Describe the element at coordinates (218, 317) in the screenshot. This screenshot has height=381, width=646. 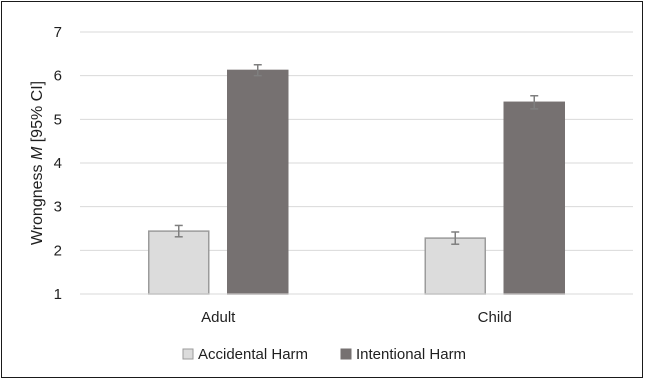
I see `x-category-label: Adult` at that location.